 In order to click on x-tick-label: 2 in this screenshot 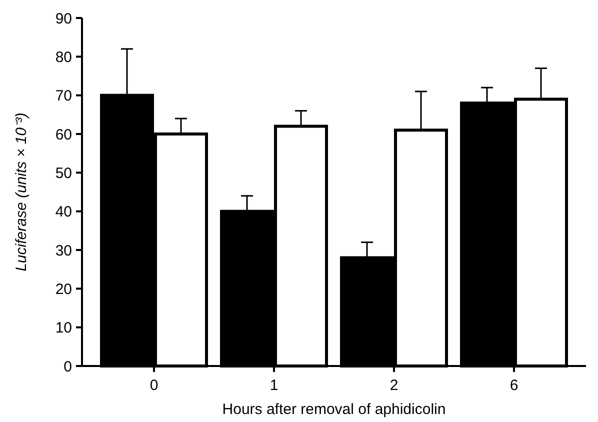, I will do `click(394, 385)`.